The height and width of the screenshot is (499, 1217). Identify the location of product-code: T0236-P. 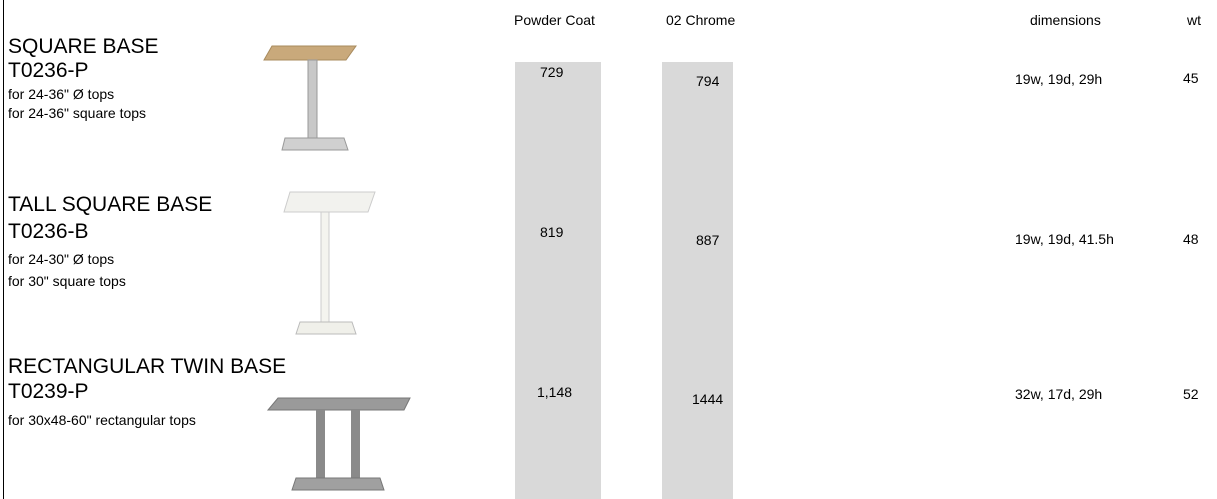
(48, 70).